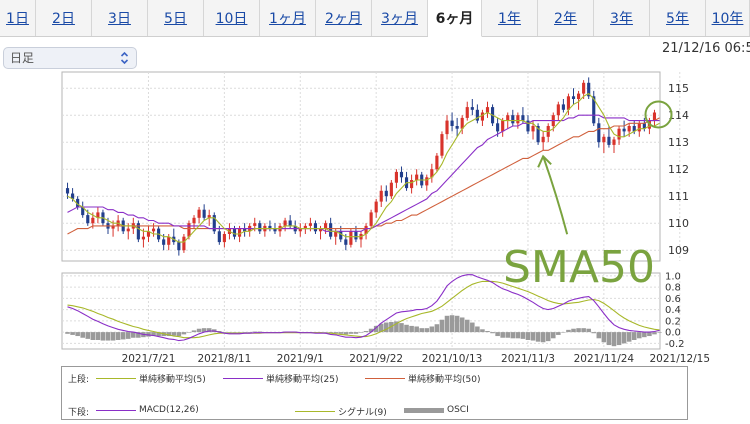 Image resolution: width=750 pixels, height=424 pixels. Describe the element at coordinates (678, 18) in the screenshot. I see `tab-5年: 5年` at that location.